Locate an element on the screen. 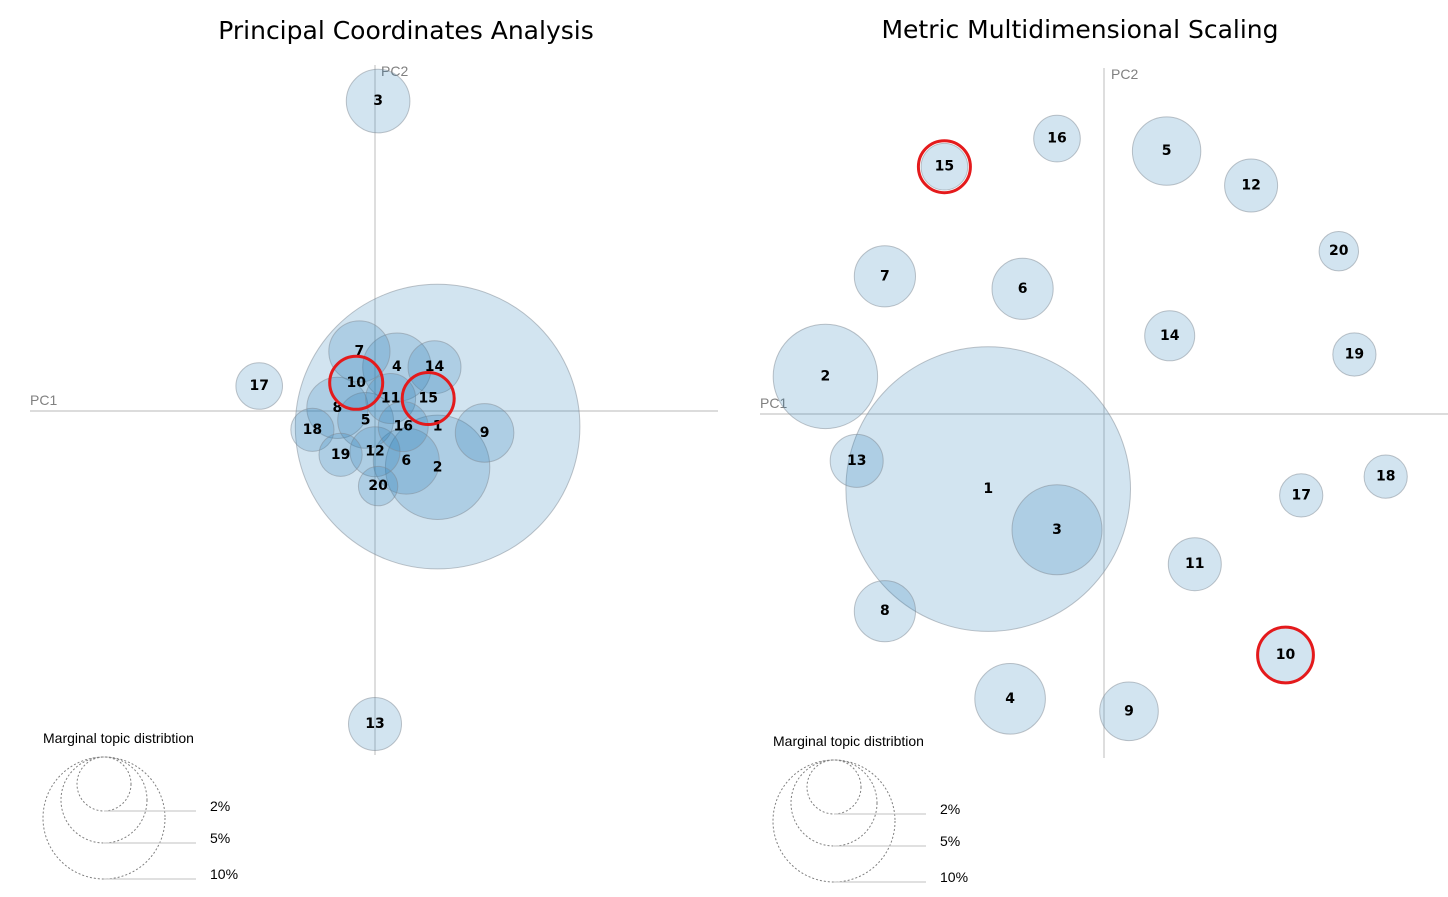  mmds-topic-label-12: 12 is located at coordinates (1250, 186).